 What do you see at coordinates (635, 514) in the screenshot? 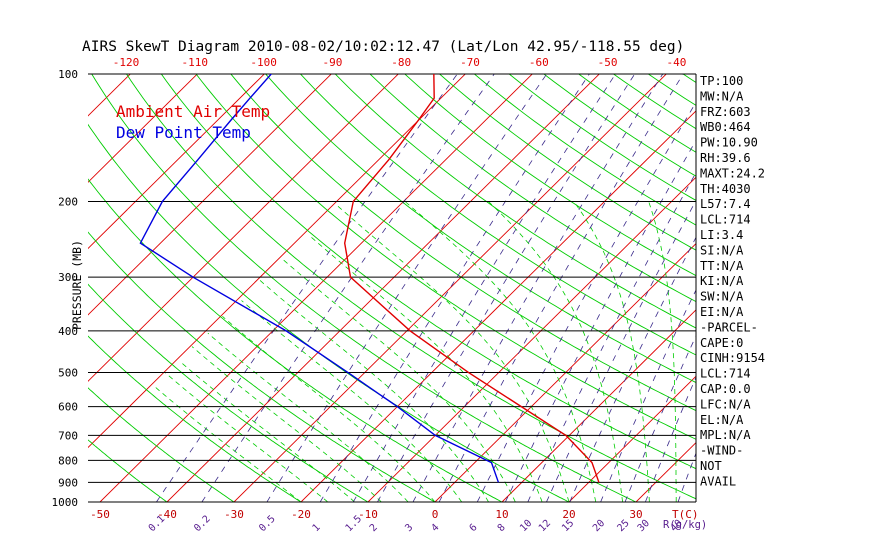
I see `bottom-temp-label: 30` at bounding box center [635, 514].